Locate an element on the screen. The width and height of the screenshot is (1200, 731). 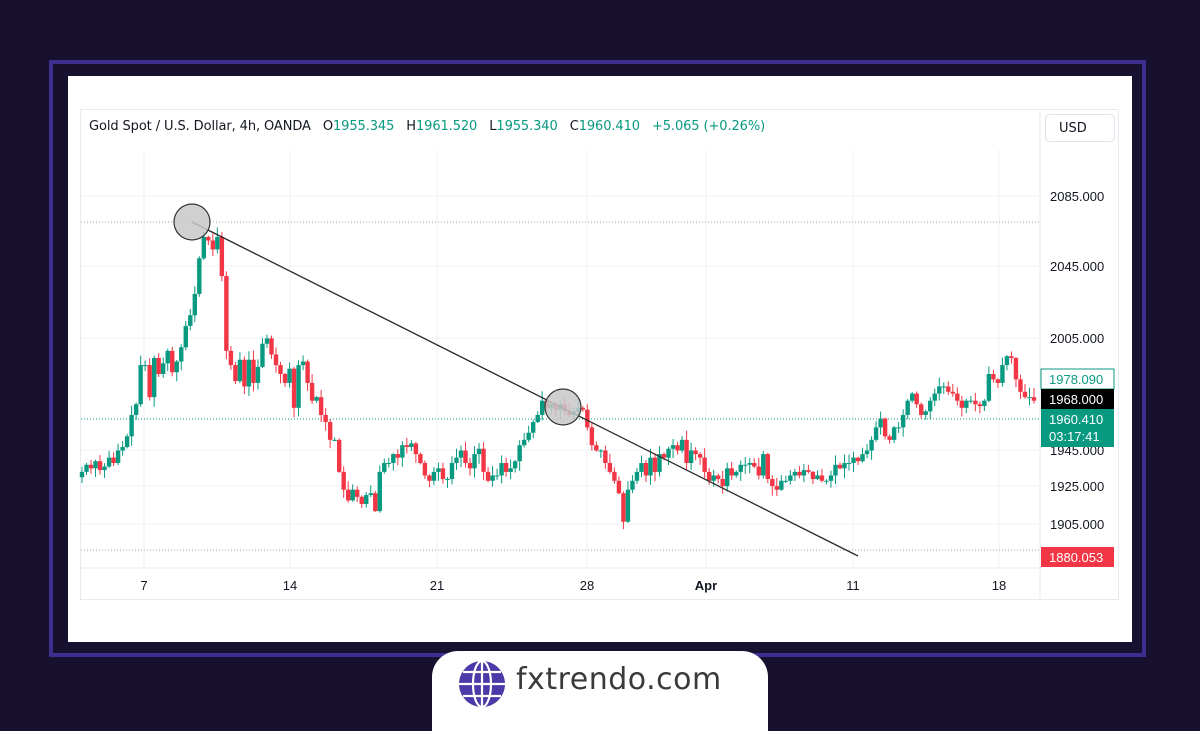
brand-name: fxtrendo.com is located at coordinates (619, 679).